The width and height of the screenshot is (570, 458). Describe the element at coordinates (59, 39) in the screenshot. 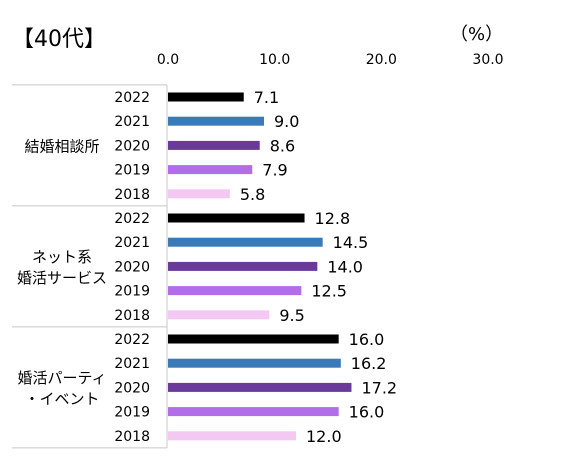

I see `chart-title: 【40代】` at that location.